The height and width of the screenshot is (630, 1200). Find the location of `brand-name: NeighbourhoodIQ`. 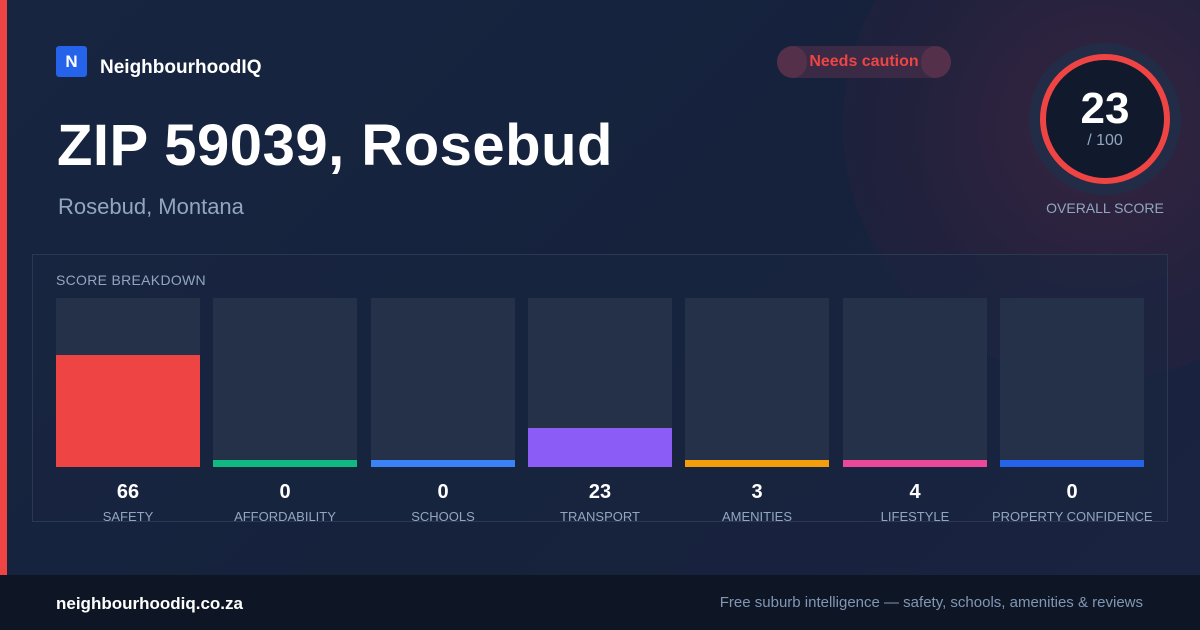

brand-name: NeighbourhoodIQ is located at coordinates (181, 67).